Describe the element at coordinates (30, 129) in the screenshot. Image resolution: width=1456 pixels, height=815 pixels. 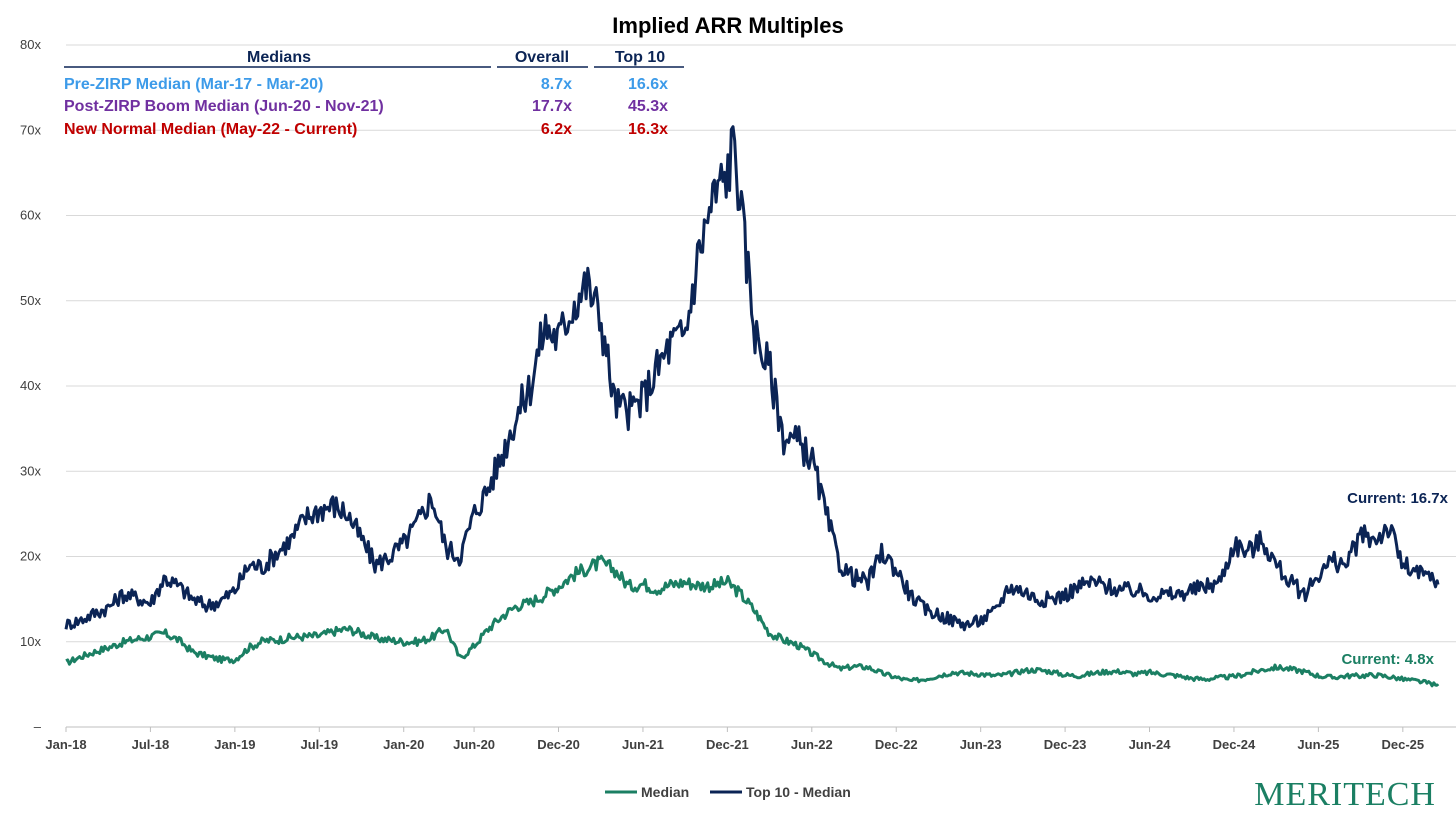
I see `y-tick-label: 70x` at that location.